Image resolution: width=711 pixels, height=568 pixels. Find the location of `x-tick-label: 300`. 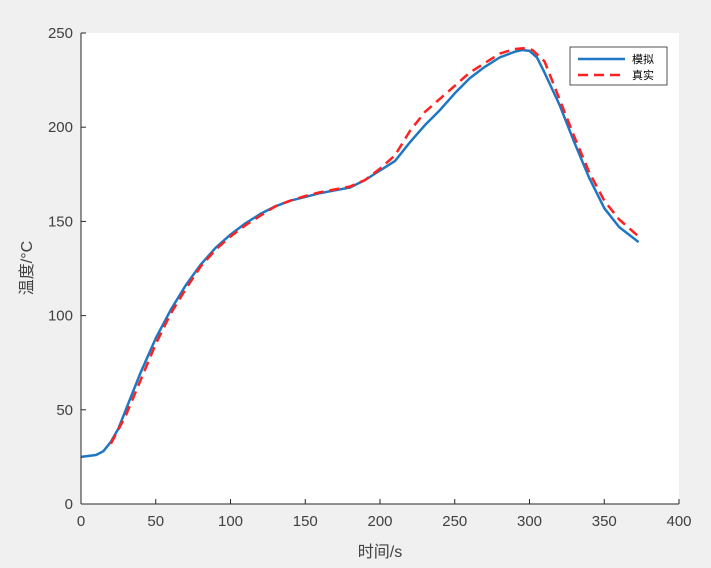

x-tick-label: 300 is located at coordinates (529, 521).